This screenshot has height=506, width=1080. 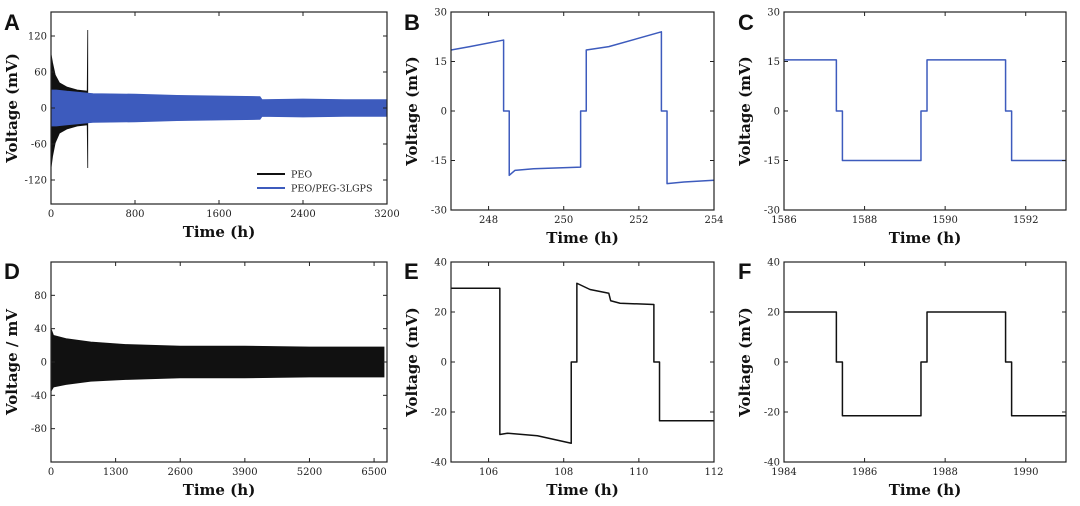 I want to click on y-axis-title: Voltage / mV, so click(x=12, y=362).